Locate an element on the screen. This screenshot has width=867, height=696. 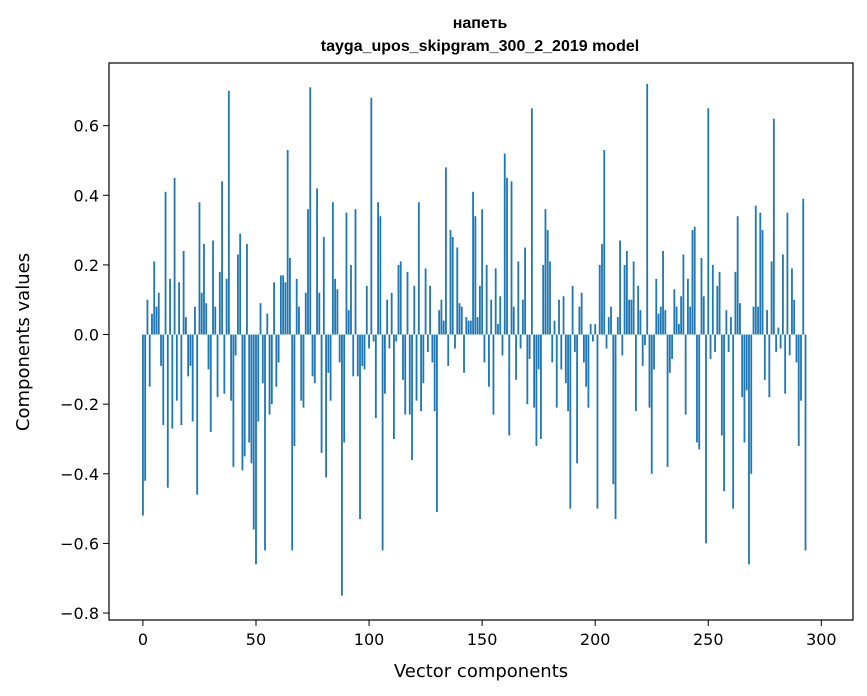
x-tick-label: 150 is located at coordinates (482, 639).